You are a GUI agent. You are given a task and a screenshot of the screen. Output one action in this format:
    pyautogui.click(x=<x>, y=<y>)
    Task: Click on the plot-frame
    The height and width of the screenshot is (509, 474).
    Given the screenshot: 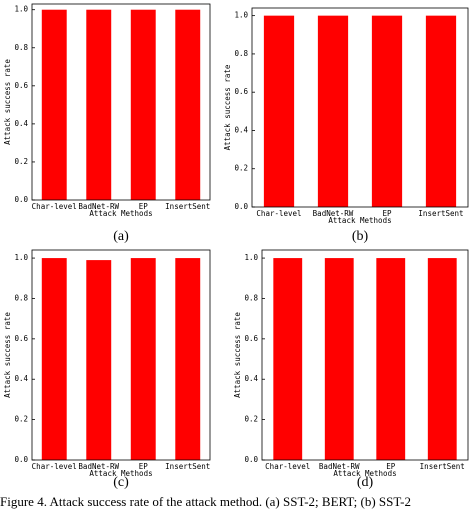 What is the action you would take?
    pyautogui.click(x=121, y=102)
    